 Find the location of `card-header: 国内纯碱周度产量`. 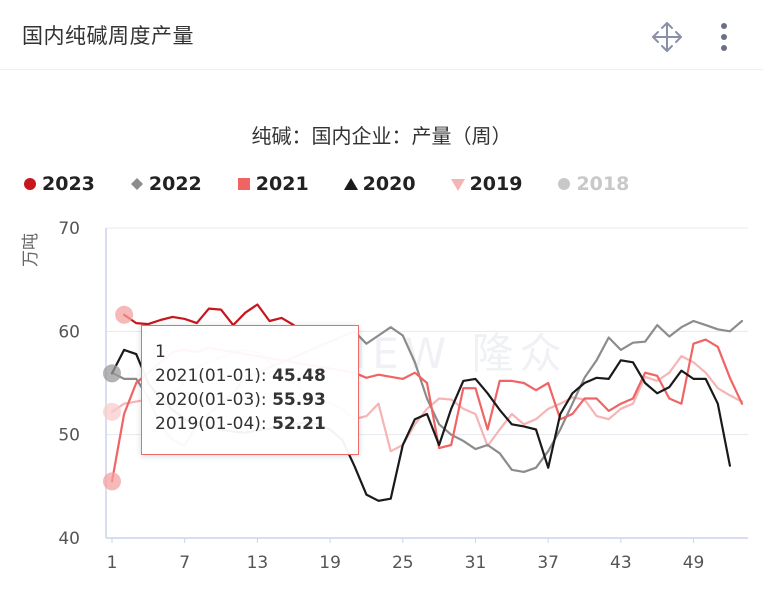

card-header: 国内纯碱周度产量 is located at coordinates (381, 35).